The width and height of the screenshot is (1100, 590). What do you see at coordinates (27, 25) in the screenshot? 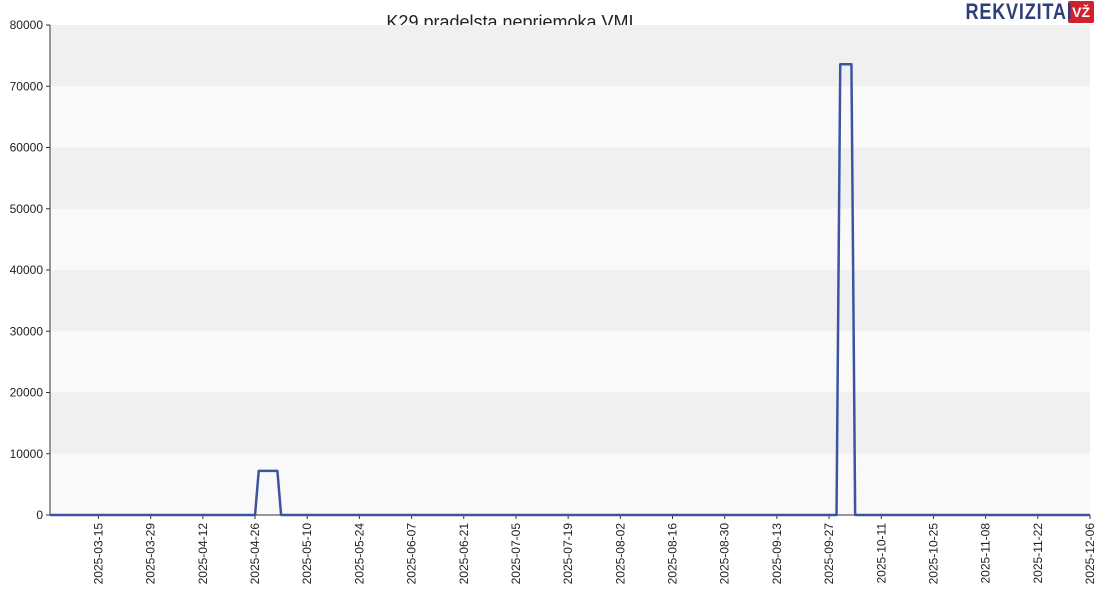
I see `y-tick-label: 80000` at bounding box center [27, 25].